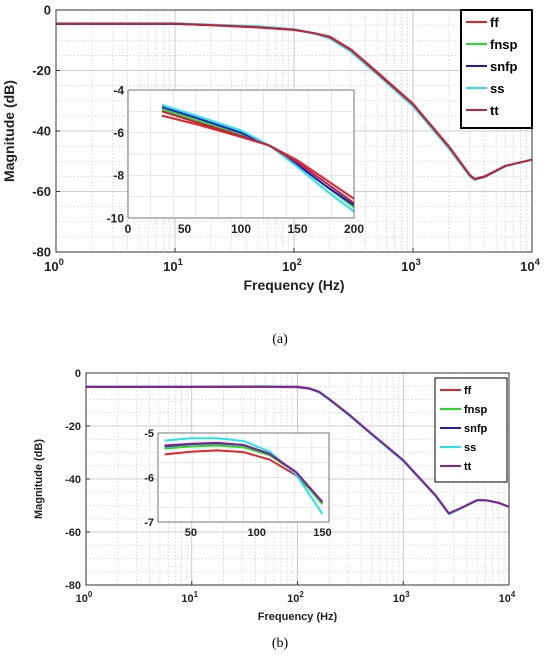 The height and width of the screenshot is (657, 550). Describe the element at coordinates (293, 285) in the screenshot. I see `x-axis-label-0: Frequency (Hz)` at that location.